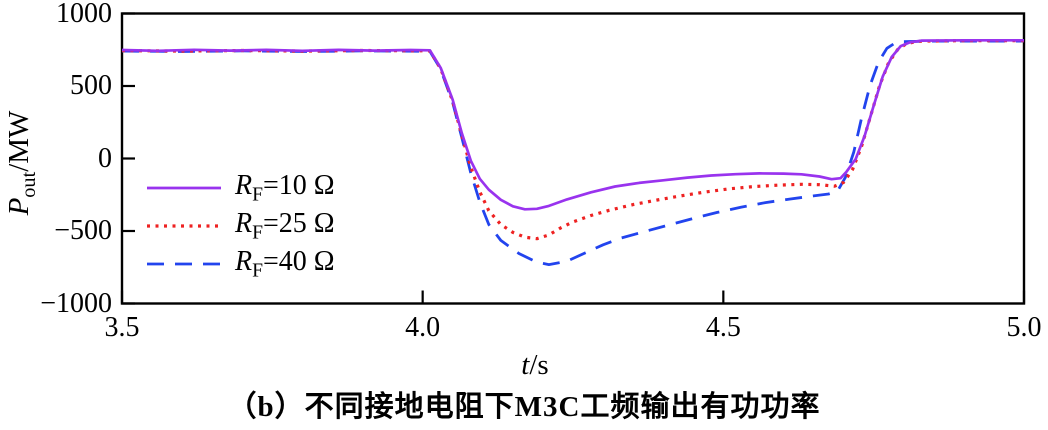  I want to click on legend-item-2: RF=40 Ω, so click(240, 264).